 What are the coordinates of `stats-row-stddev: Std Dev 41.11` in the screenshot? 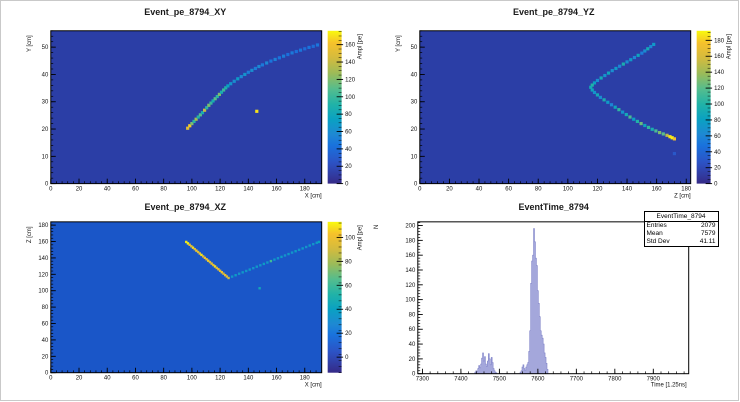 It's located at (681, 241).